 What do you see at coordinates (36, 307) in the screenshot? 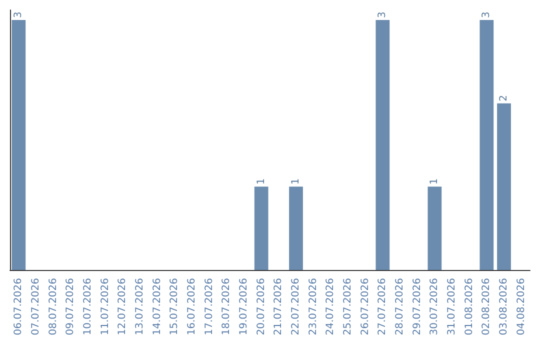
I see `x-tick-label: 07.07.2026` at bounding box center [36, 307].